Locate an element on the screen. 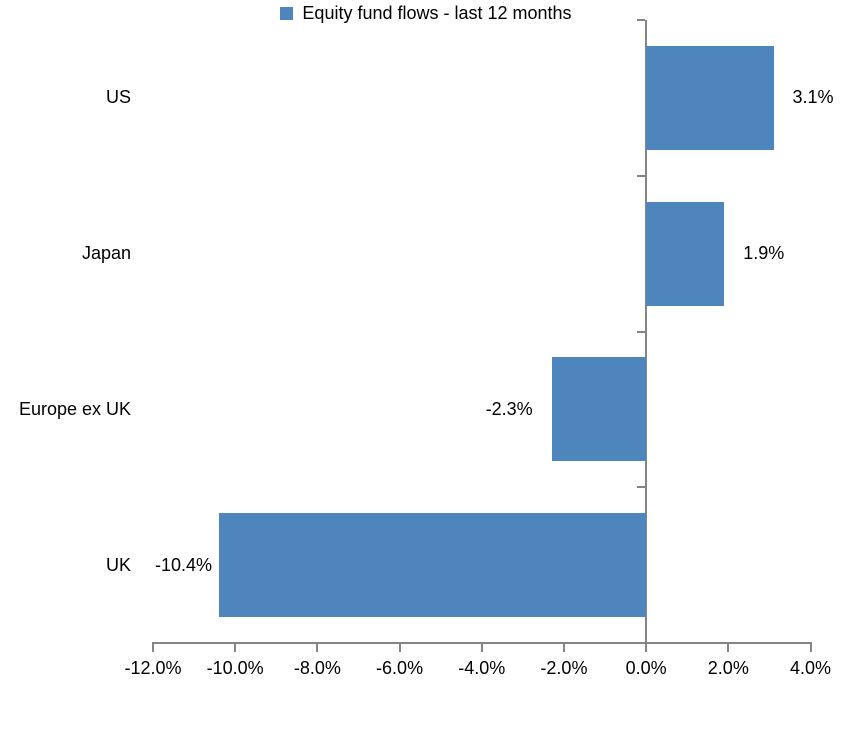  data-label-us: 3.1% is located at coordinates (813, 97).